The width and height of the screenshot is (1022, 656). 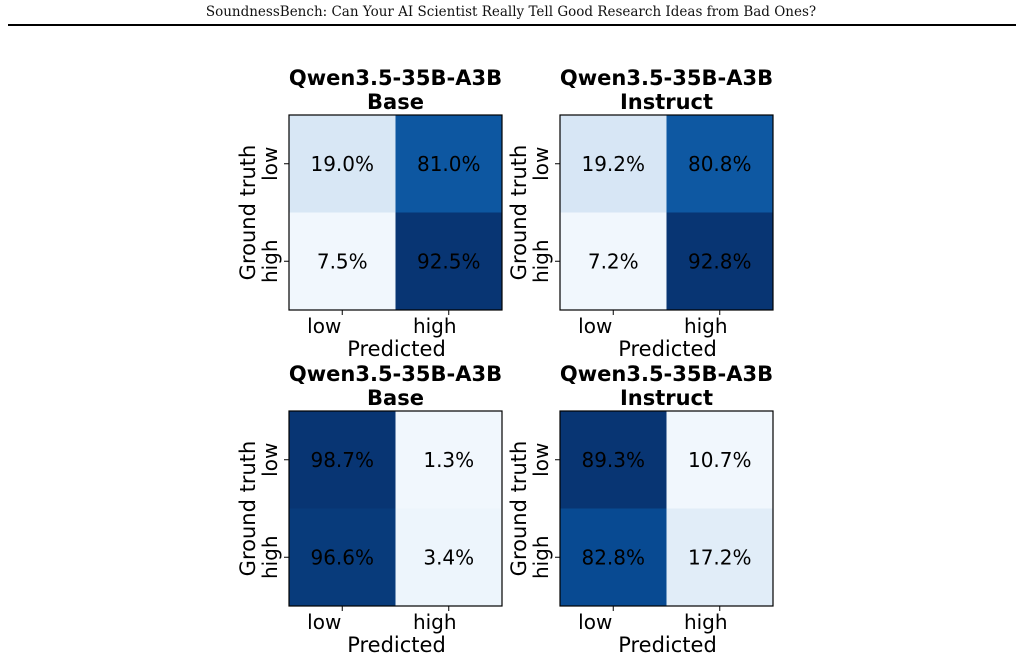 What do you see at coordinates (248, 213) in the screenshot?
I see `matrix-1-y-axis-label: Ground truth` at bounding box center [248, 213].